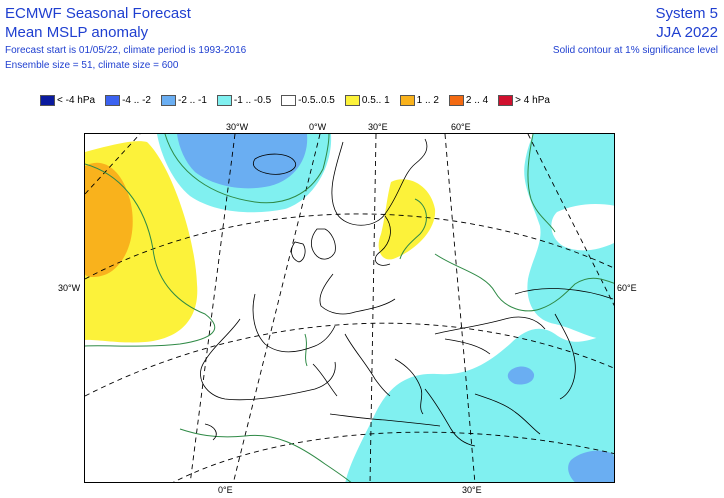  Describe the element at coordinates (686, 13) in the screenshot. I see `system-label: System 5` at that location.